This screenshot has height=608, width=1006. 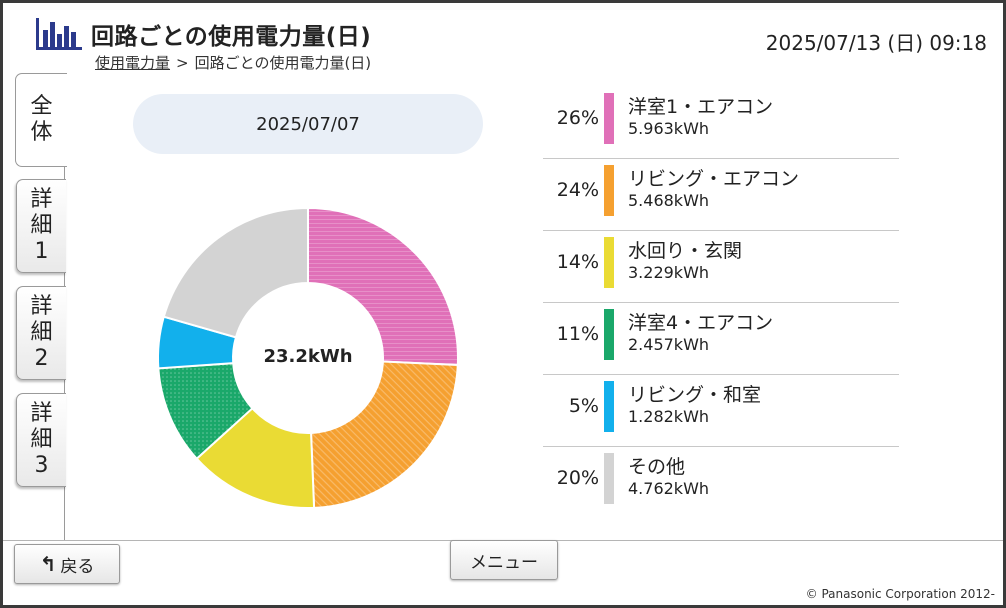 What do you see at coordinates (721, 123) in the screenshot?
I see `legend-item: 26% 洋室1・エアコン 5.963kWh` at bounding box center [721, 123].